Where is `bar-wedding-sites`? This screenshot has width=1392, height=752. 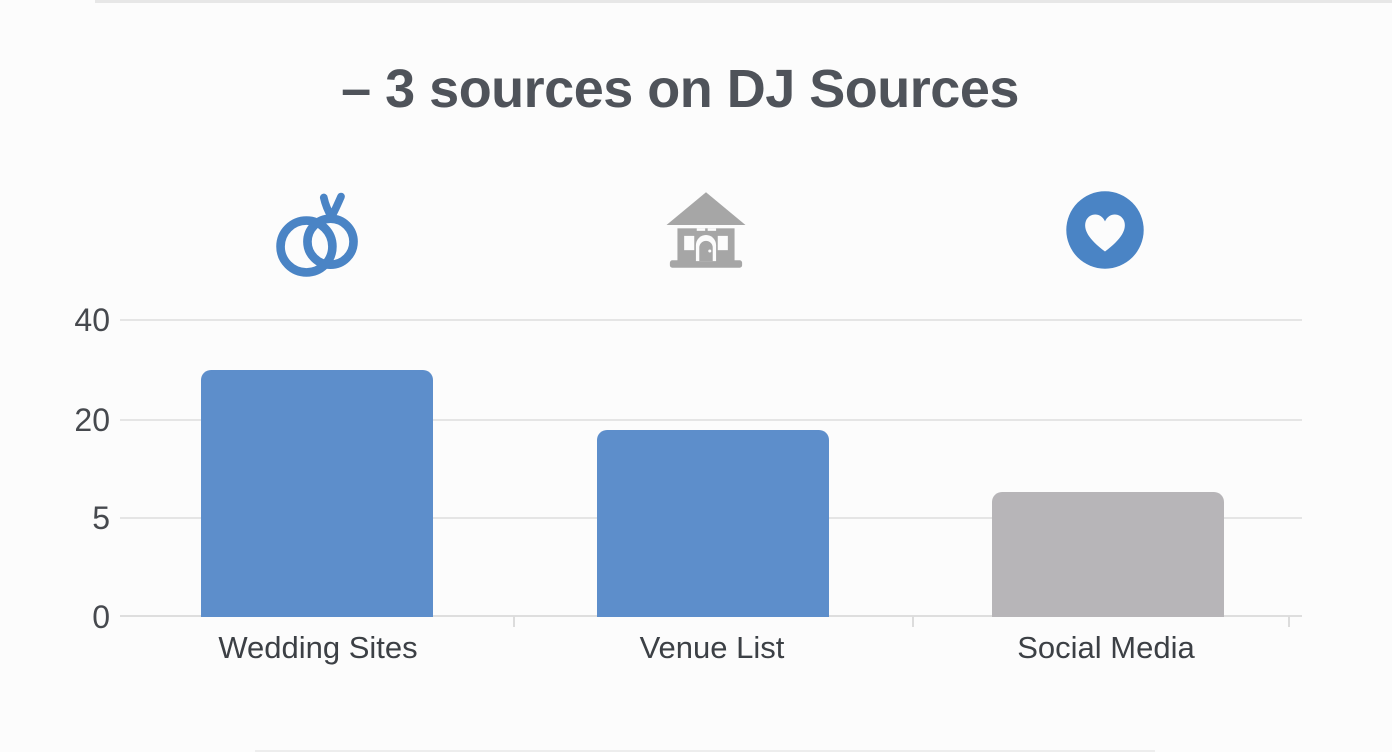 bar-wedding-sites is located at coordinates (317, 493).